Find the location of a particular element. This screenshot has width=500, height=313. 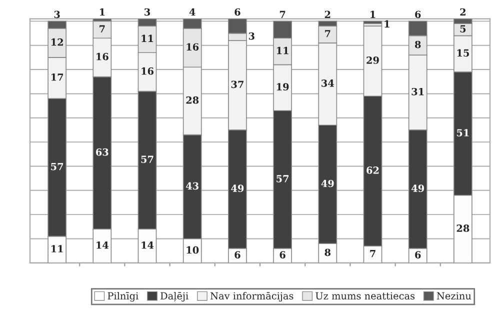

data-label: 63 is located at coordinates (102, 152).